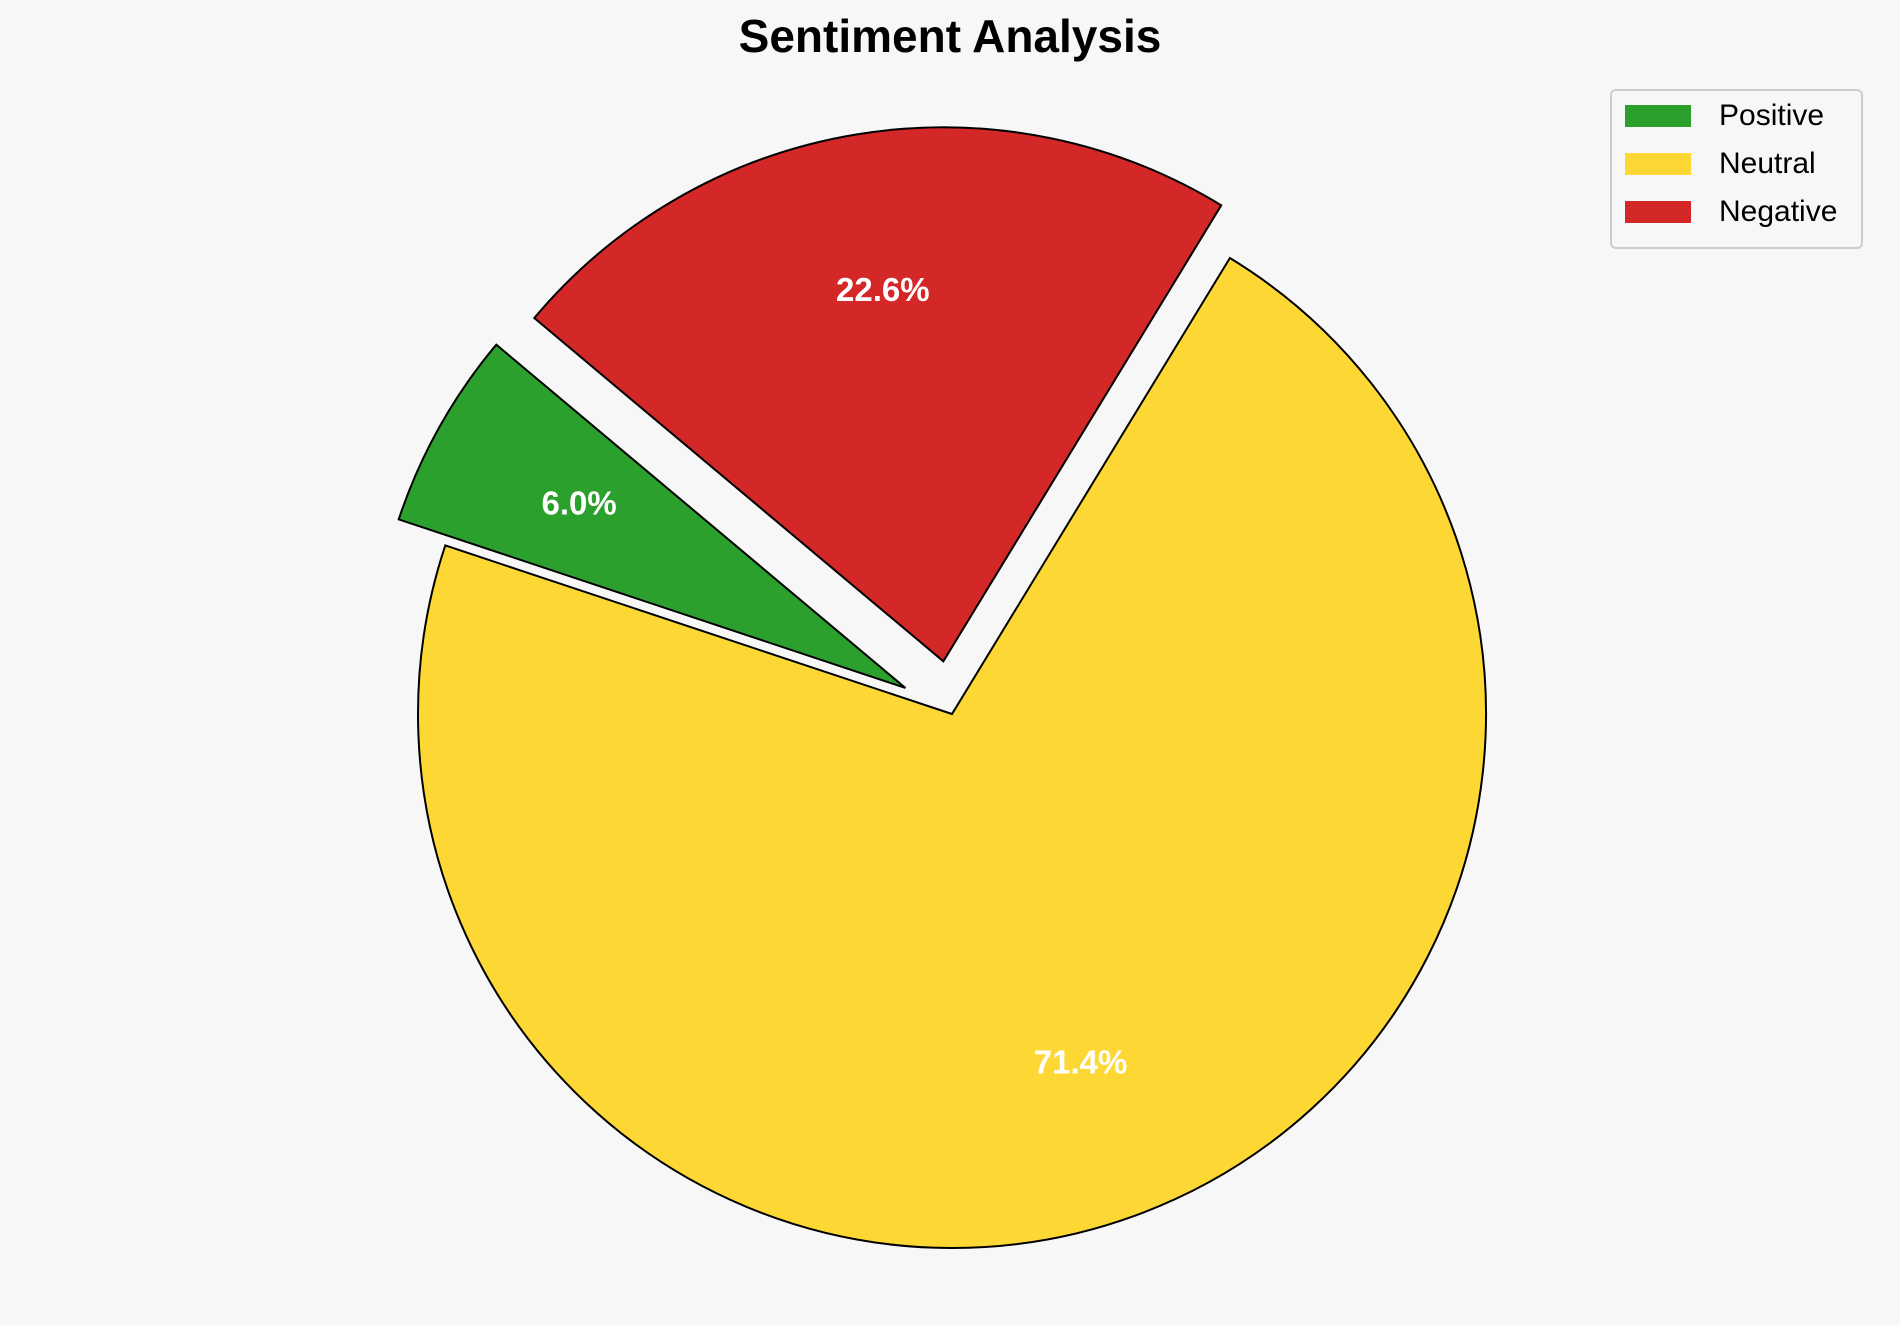 This screenshot has height=1325, width=1900. Describe the element at coordinates (578, 502) in the screenshot. I see `slice-label: 6.0%` at that location.